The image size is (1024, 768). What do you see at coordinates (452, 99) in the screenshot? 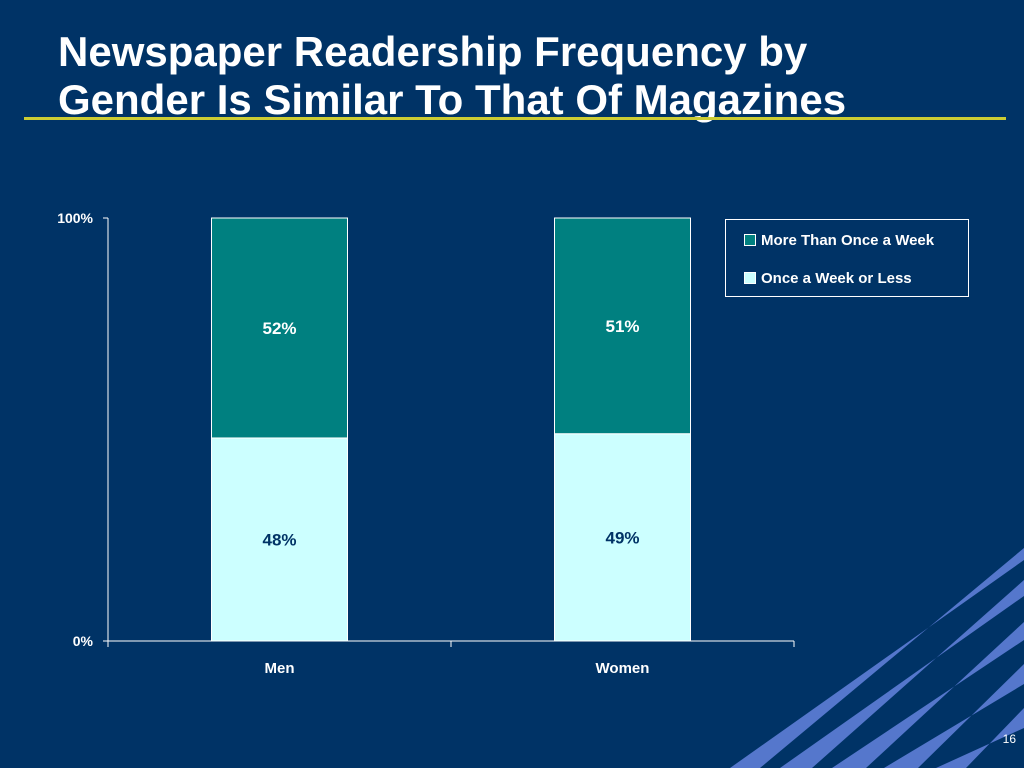
I see `slide-title-line-2: Gender Is Similar To That Of Magazines` at bounding box center [452, 99].